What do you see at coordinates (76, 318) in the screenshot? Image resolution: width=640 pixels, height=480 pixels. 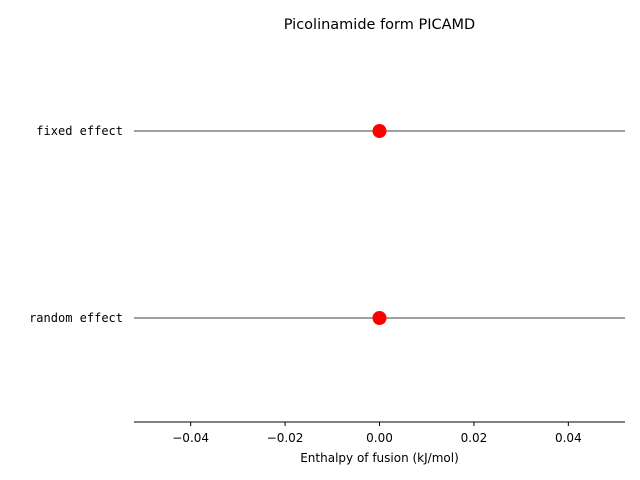 I see `category-label-random-effect: random effect` at bounding box center [76, 318].